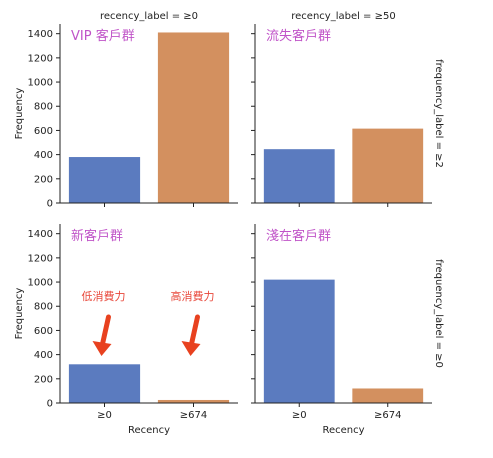  Describe the element at coordinates (438, 113) in the screenshot. I see `facet-row-title: frequency_label = ≥2` at that location.